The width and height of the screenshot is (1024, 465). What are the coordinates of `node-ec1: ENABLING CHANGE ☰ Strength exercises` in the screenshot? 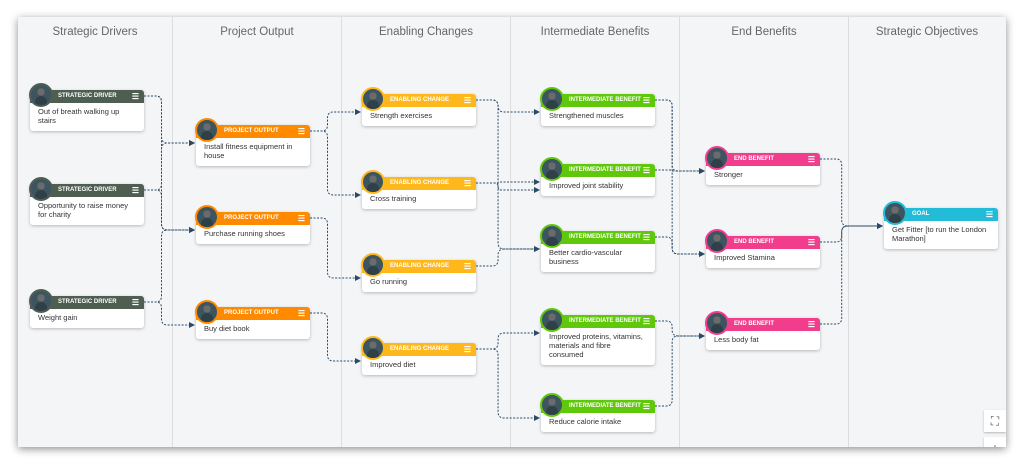 It's located at (418, 106).